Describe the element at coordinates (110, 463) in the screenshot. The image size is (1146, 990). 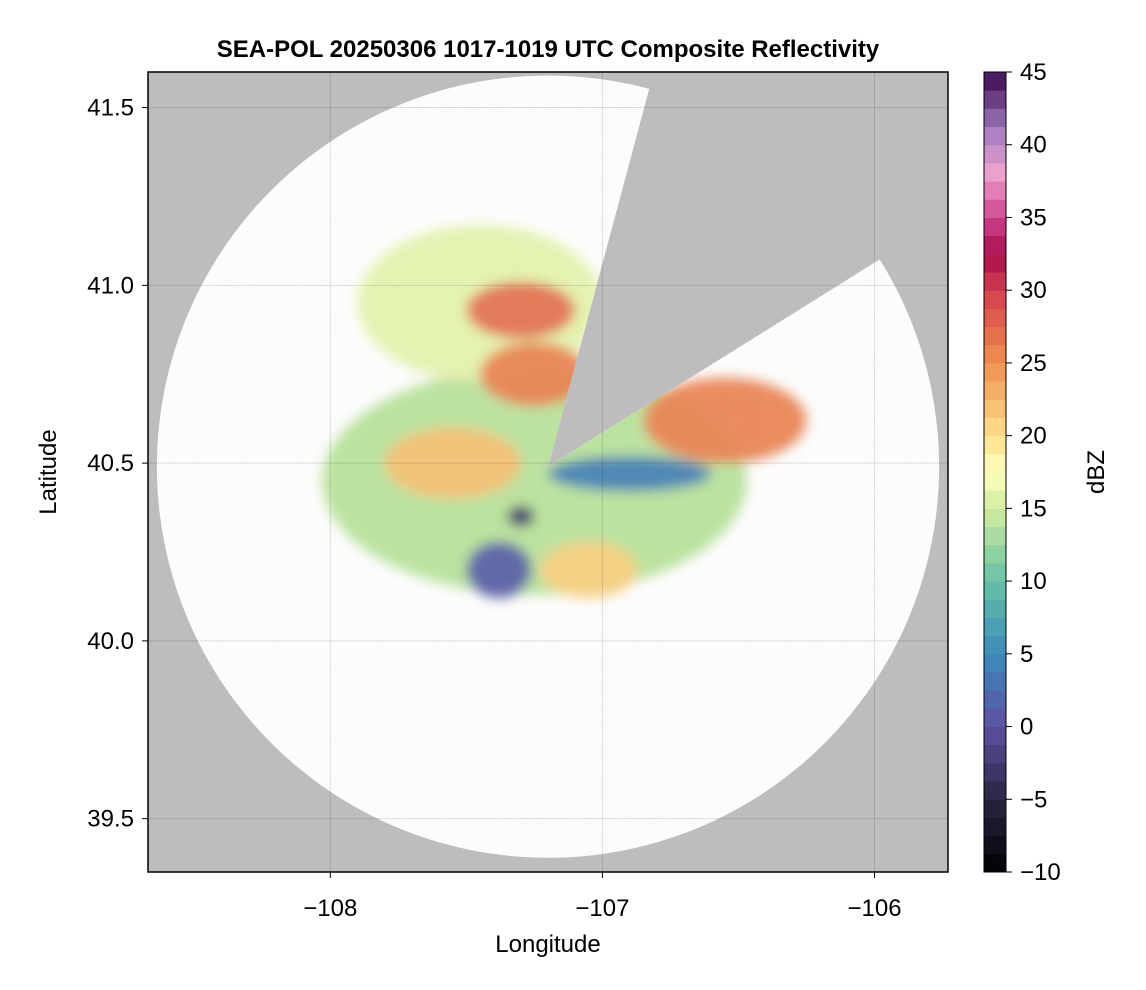
I see `y-tick-label: 40.5` at that location.